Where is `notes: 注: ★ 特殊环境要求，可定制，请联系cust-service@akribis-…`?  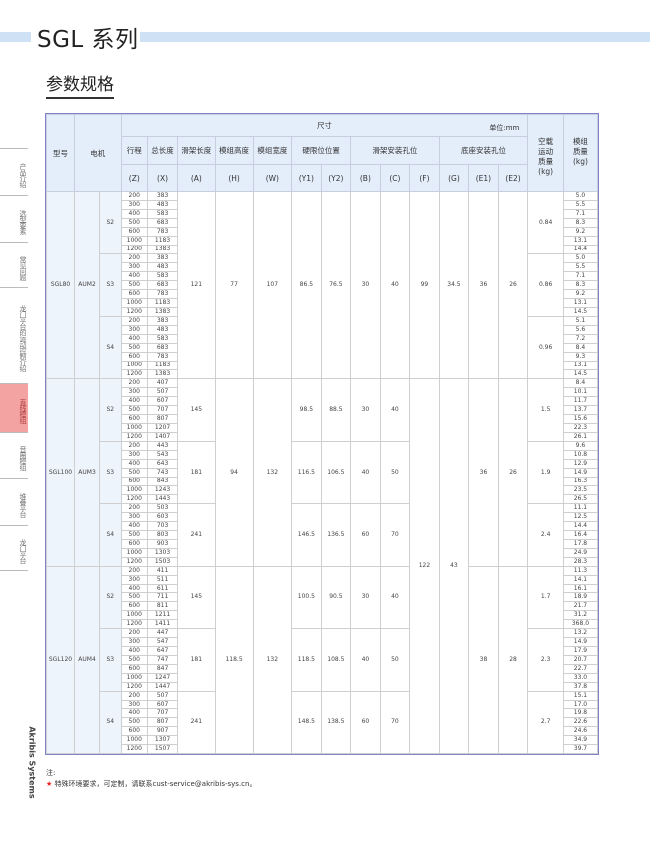
notes: 注: ★ 特殊环境要求，可定制，请联系cust-service@akribis-… is located at coordinates (151, 779).